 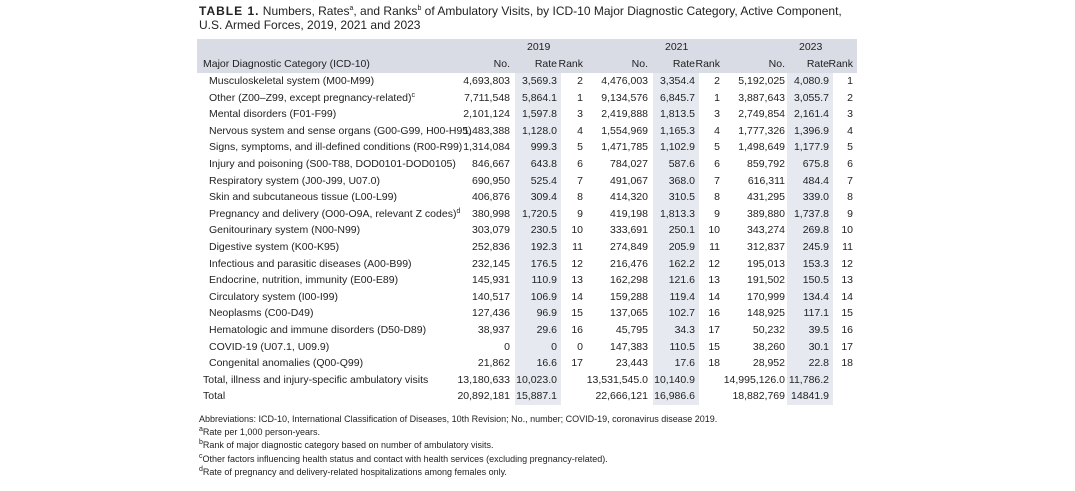 What do you see at coordinates (677, 97) in the screenshot?
I see `cell-value: 6,845.7` at bounding box center [677, 97].